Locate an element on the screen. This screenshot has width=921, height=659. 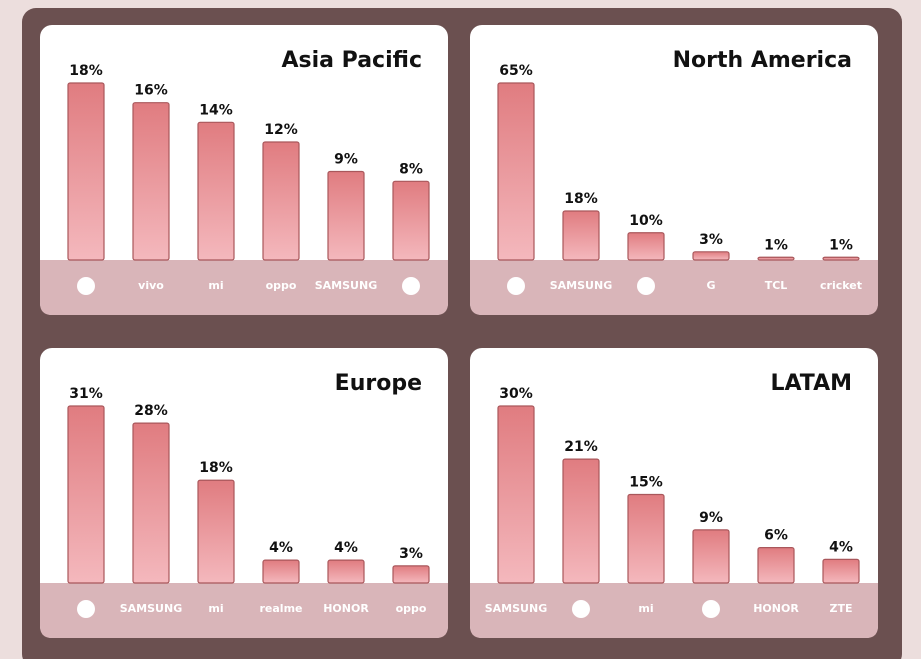
value-label: 21% is located at coordinates (581, 447).